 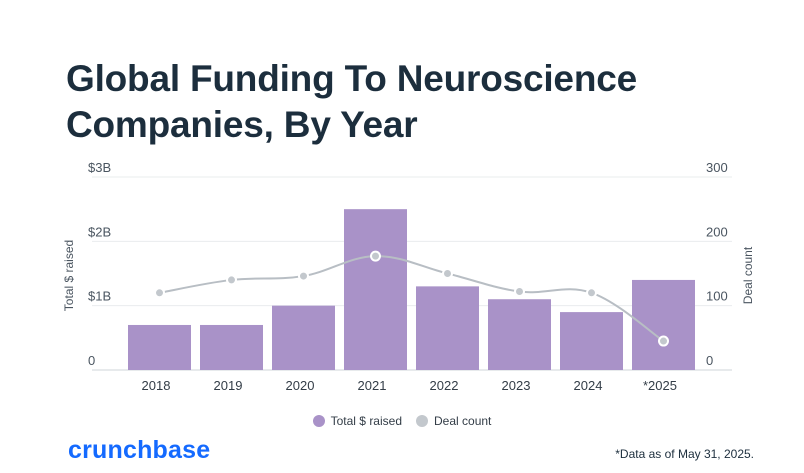 What do you see at coordinates (91, 360) in the screenshot?
I see `y-tick-label: 0` at bounding box center [91, 360].